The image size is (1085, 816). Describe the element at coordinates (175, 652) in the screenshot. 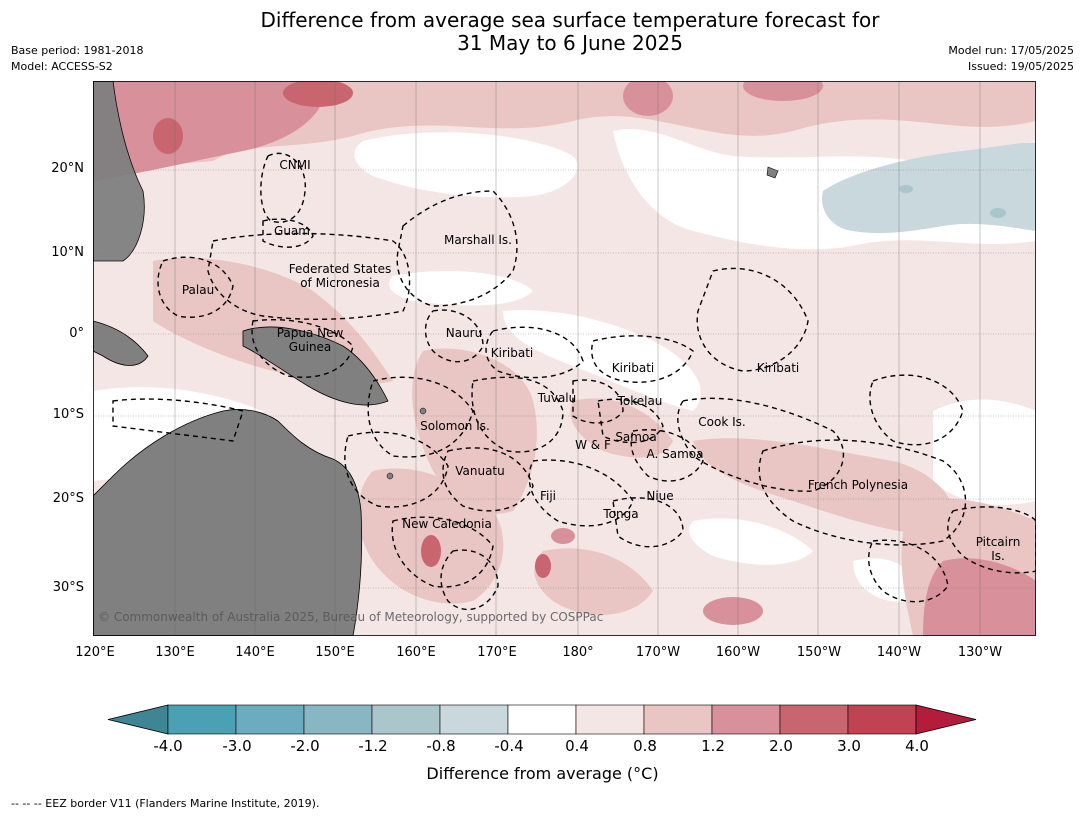

I see `lon-tick: 130°E` at that location.